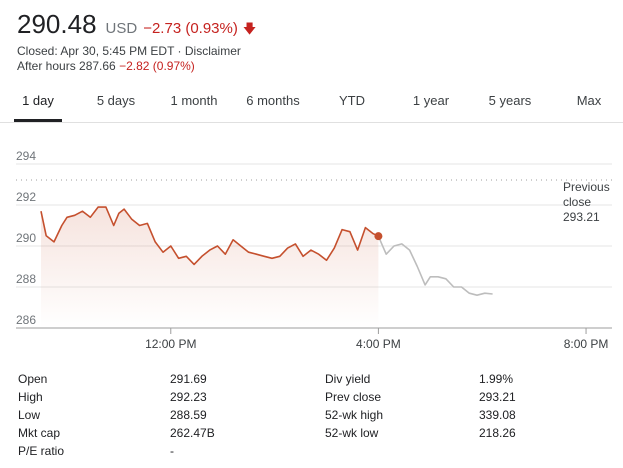 The height and width of the screenshot is (468, 623). I want to click on y-tick-label: 288, so click(26, 279).